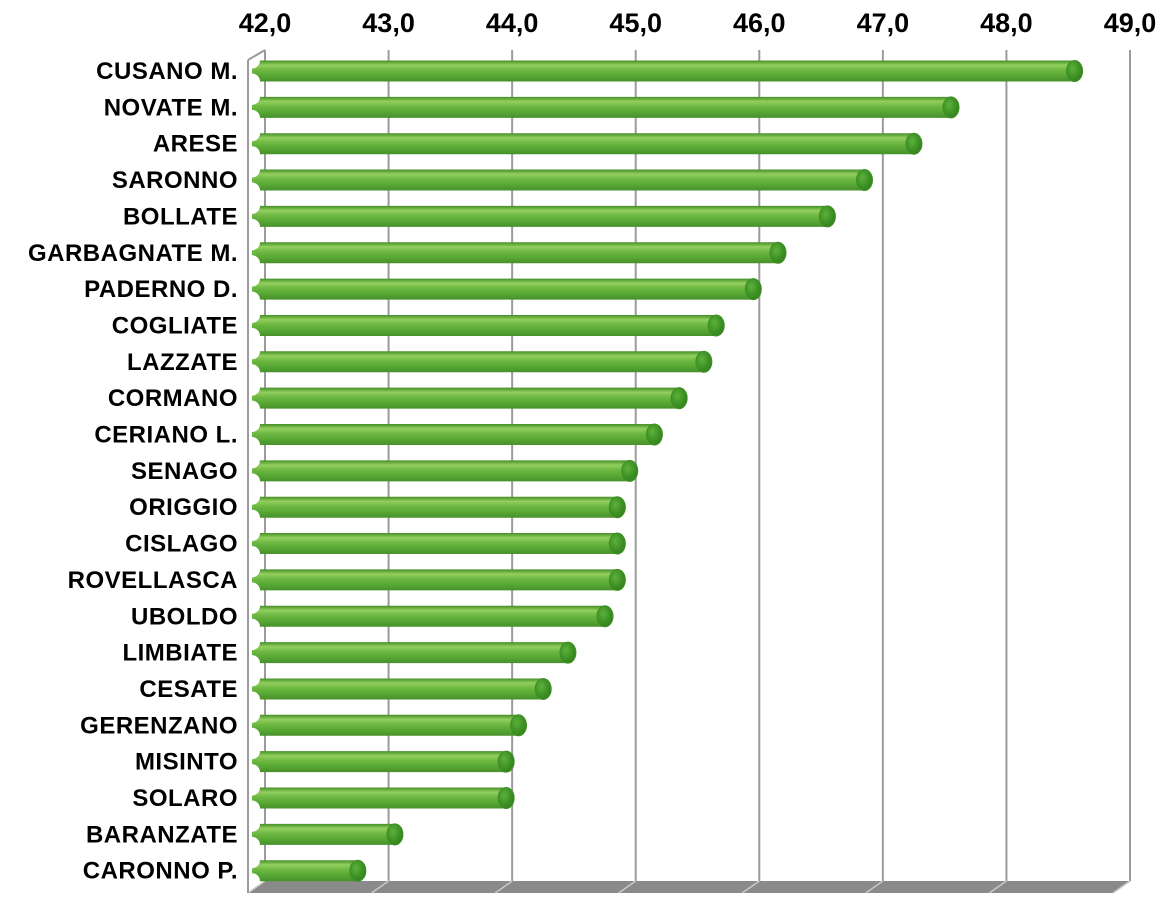  I want to click on chart-floor, so click(689, 887).